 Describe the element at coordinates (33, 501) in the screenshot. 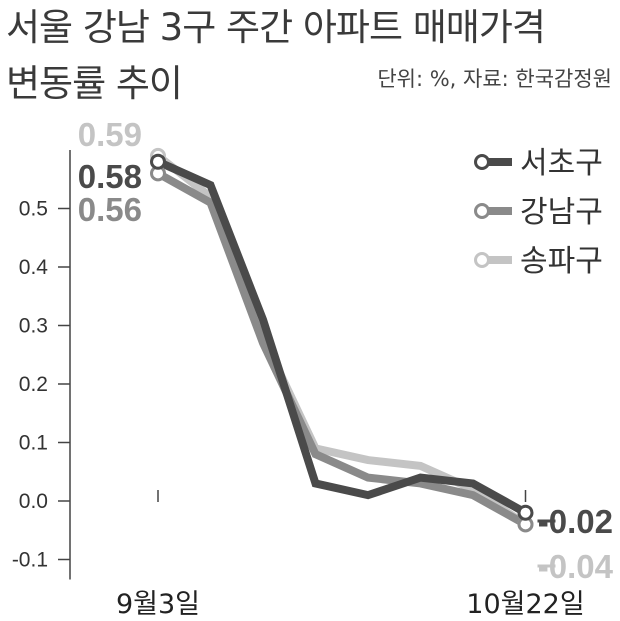

I see `y-tick-label: 0.0` at that location.